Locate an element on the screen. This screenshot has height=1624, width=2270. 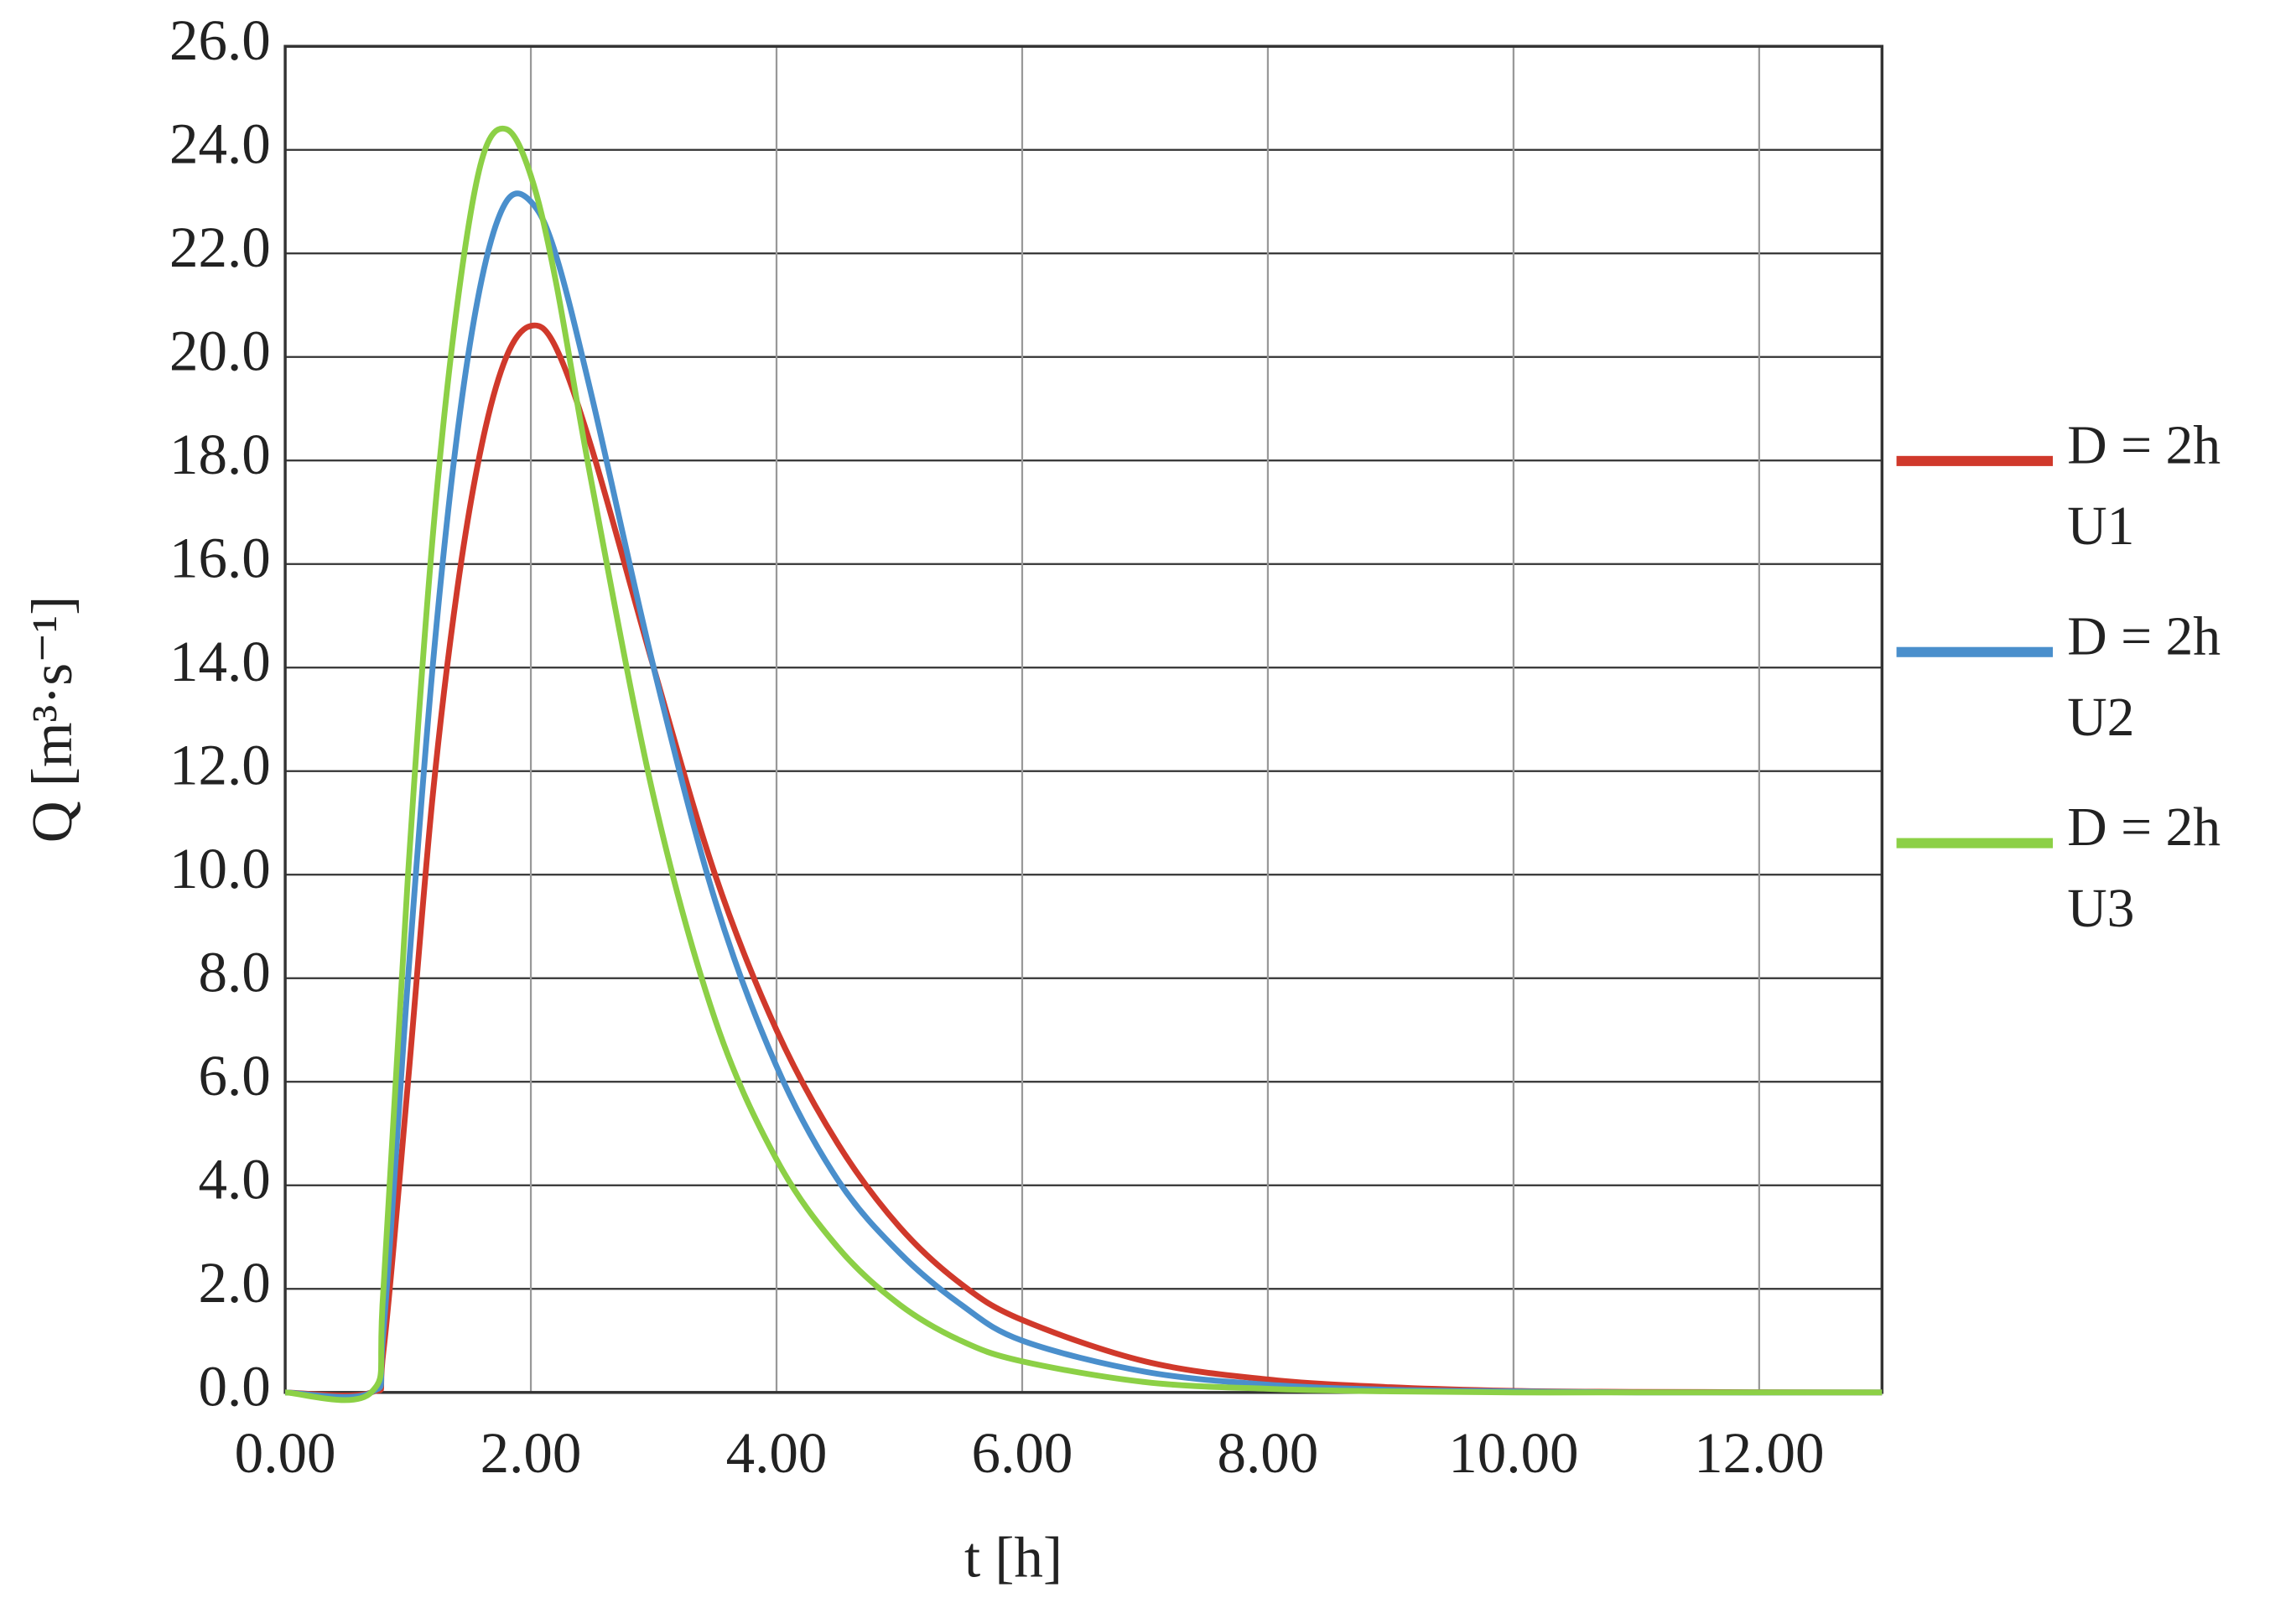
legend-item: D = 2h U3 is located at coordinates (2076, 882).